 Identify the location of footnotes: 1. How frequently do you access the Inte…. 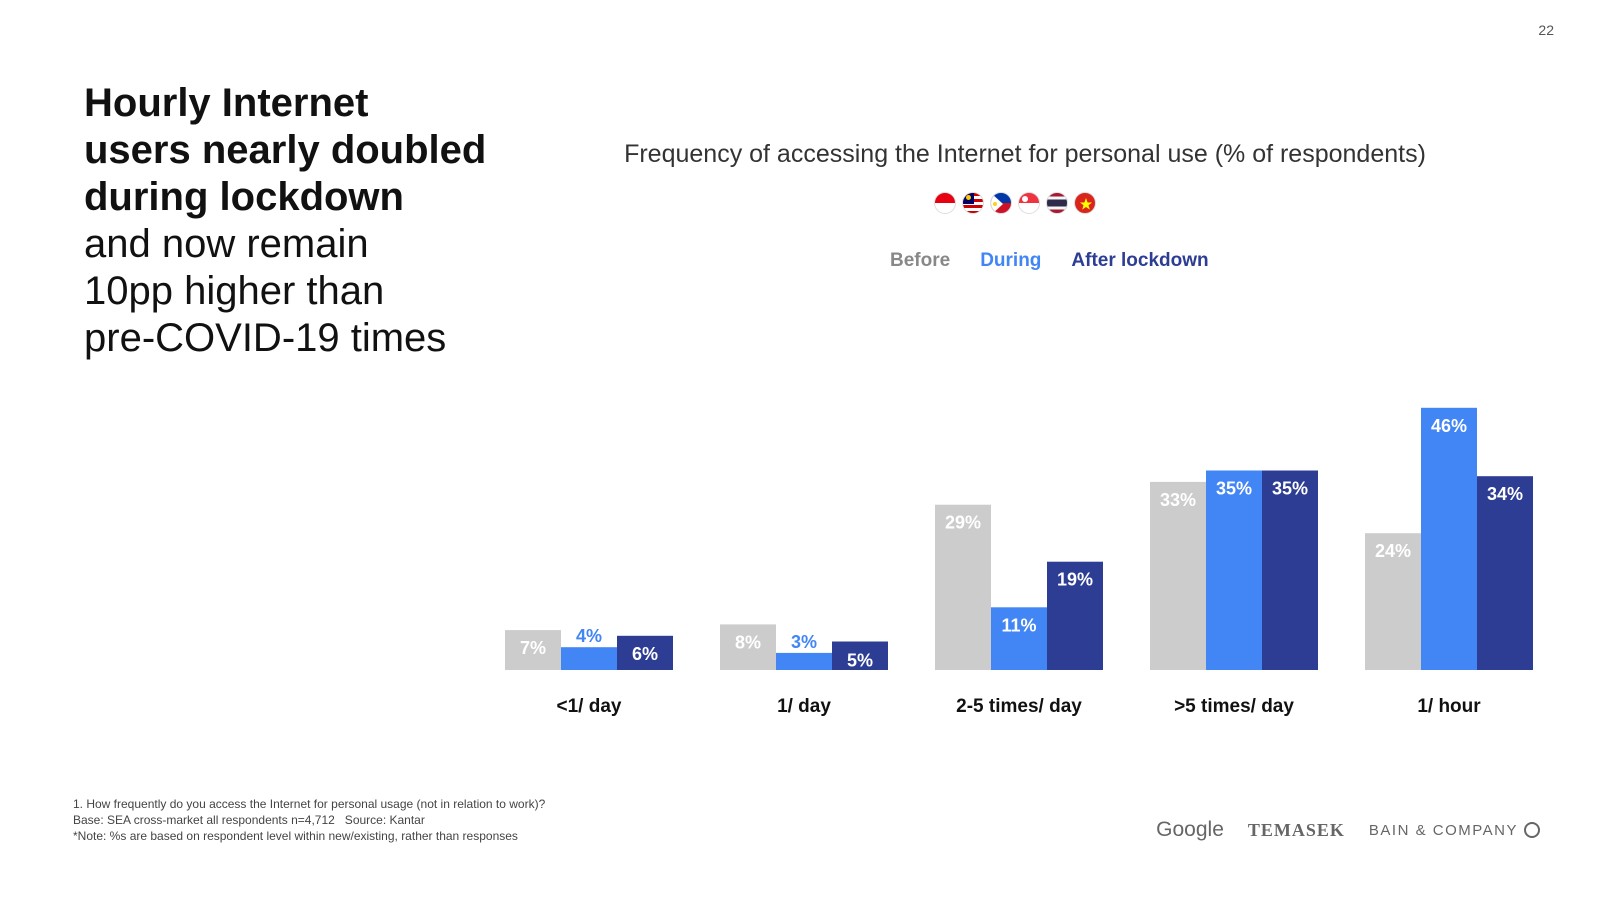
(309, 820).